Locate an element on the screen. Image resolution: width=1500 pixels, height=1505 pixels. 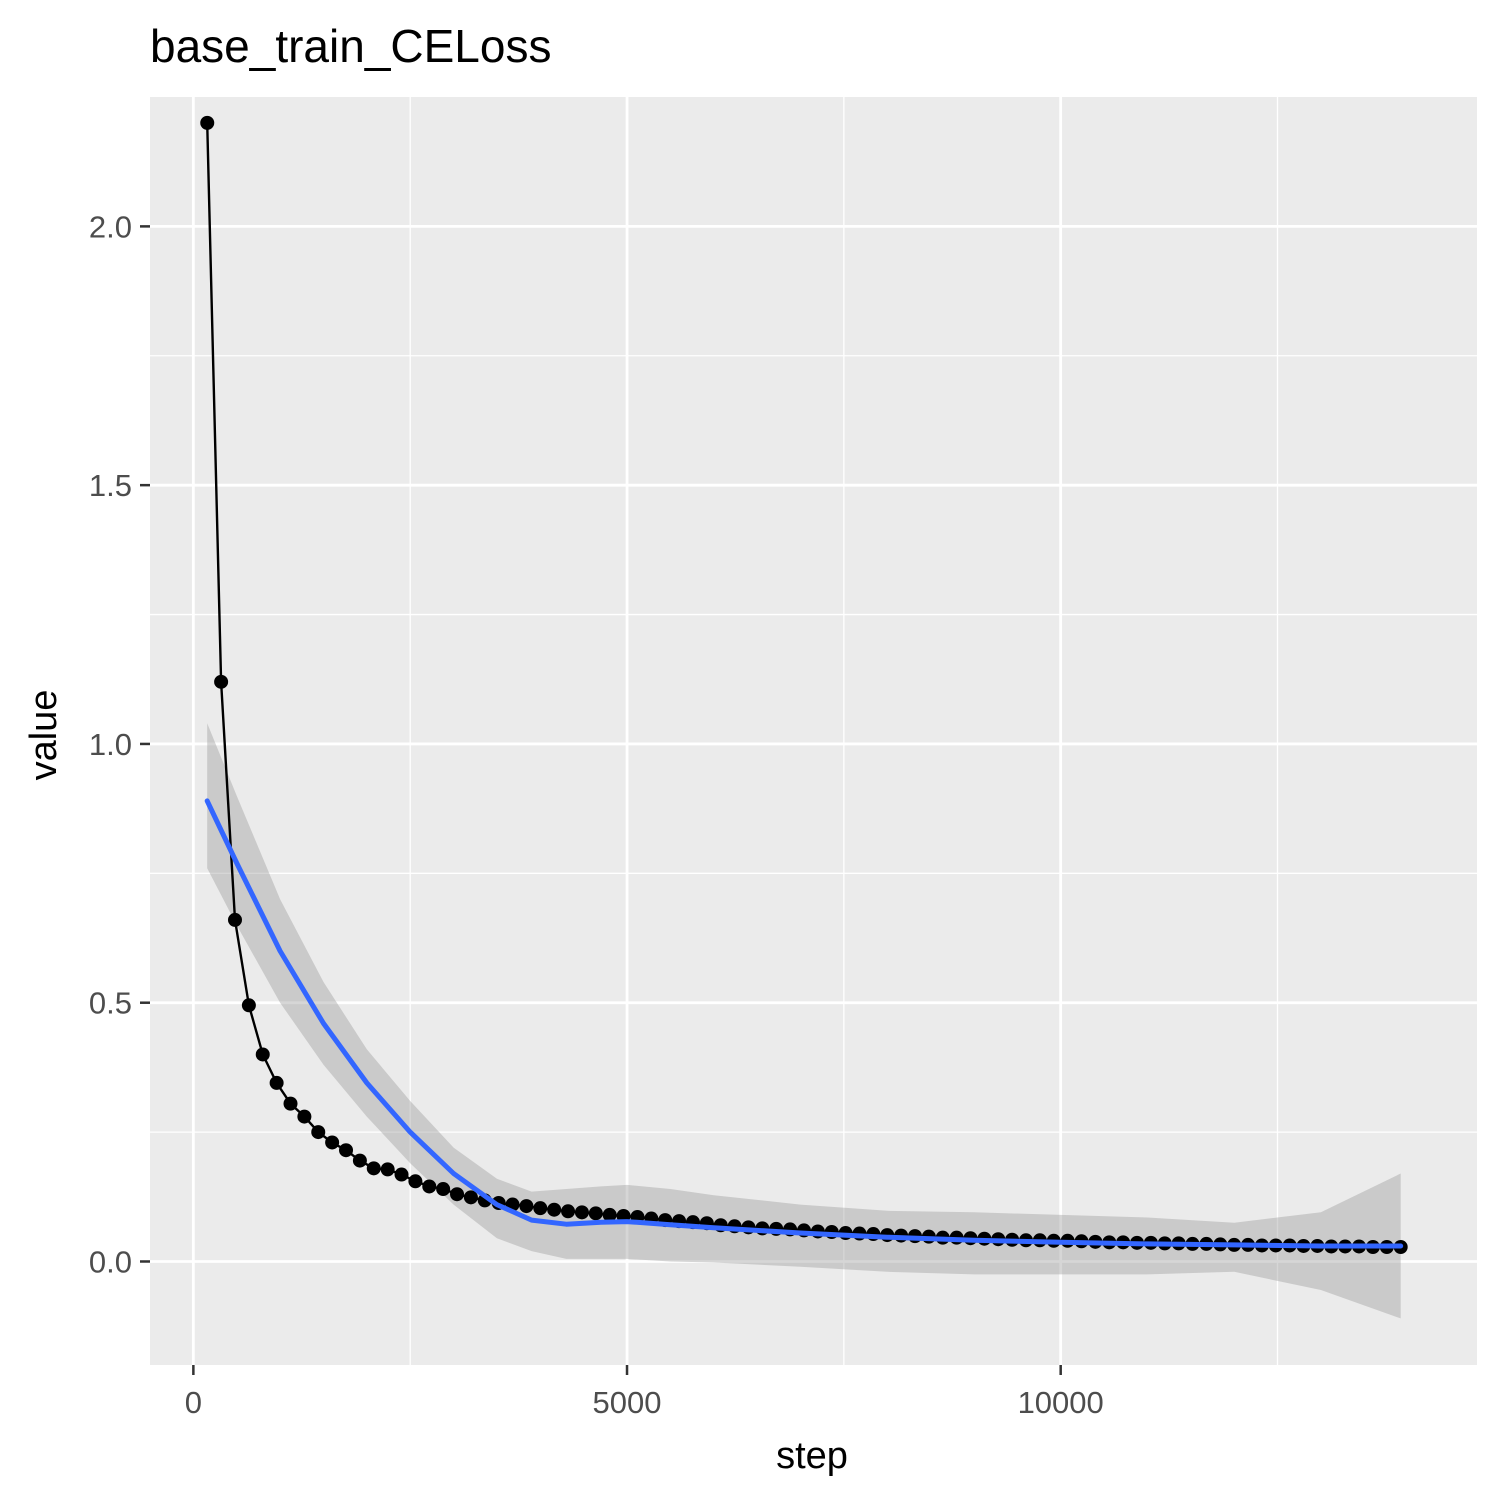
y-axis: 0.0 0.5 1.0 1.5 2.0 is located at coordinates (119, 744).